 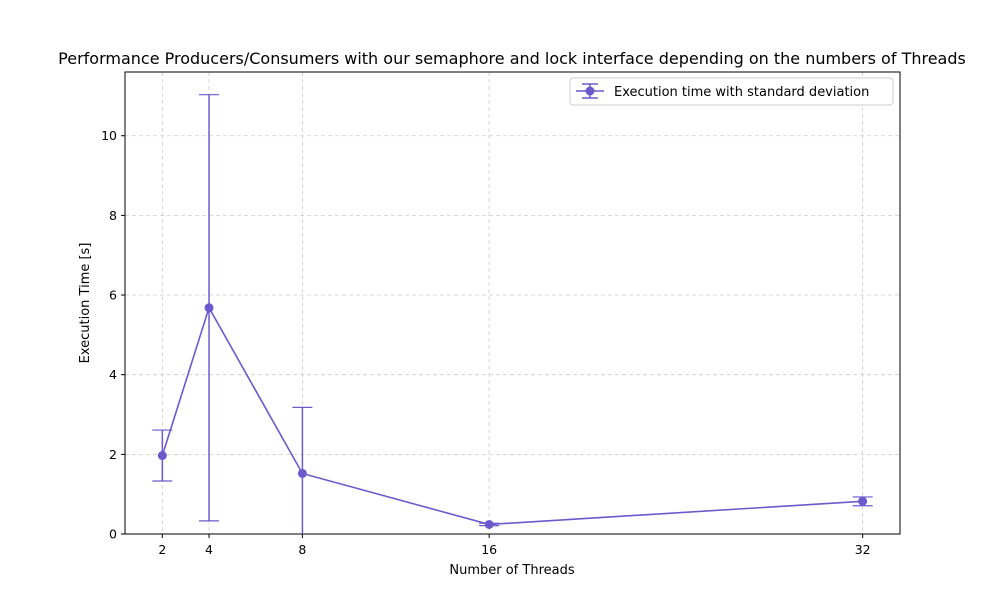 I want to click on y-tick-label: 4, so click(x=113, y=374).